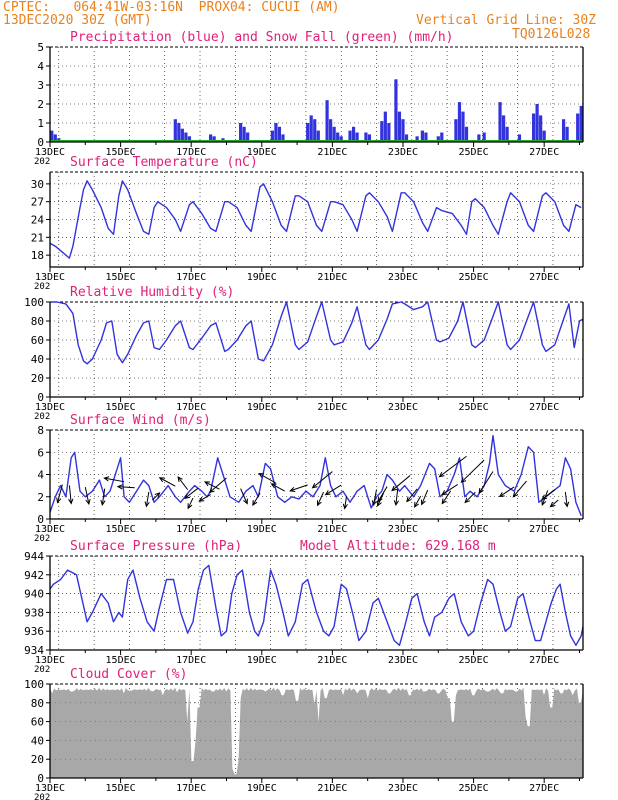  What do you see at coordinates (40, 85) in the screenshot?
I see `precip-ytick-label: 3` at bounding box center [40, 85].